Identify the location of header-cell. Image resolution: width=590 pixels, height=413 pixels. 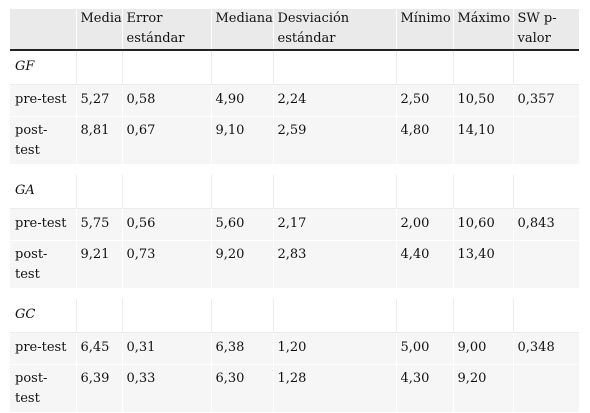
(43, 30).